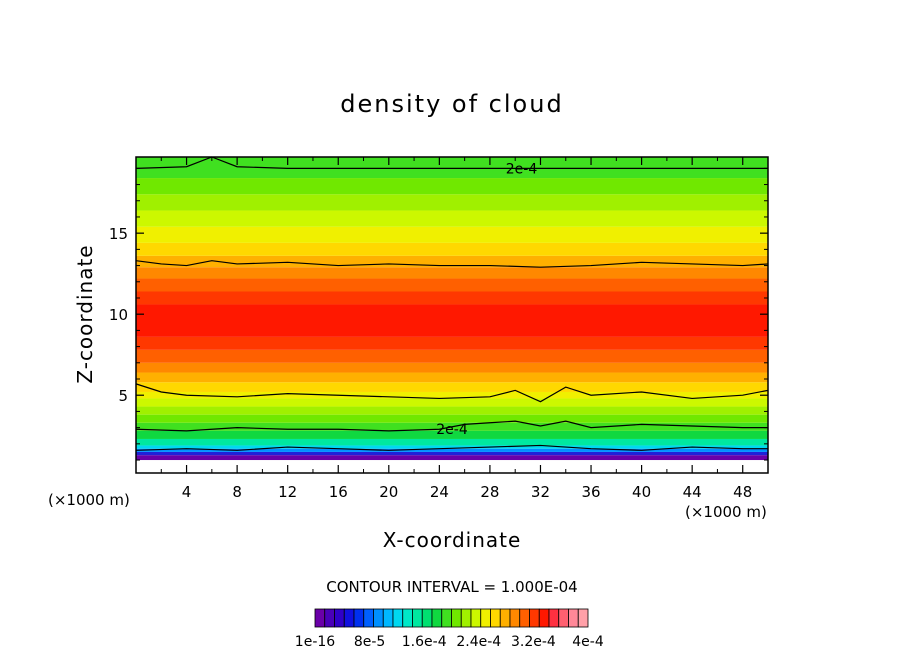 This screenshot has width=904, height=654. I want to click on y-axis-label: Z-coordinate, so click(85, 313).